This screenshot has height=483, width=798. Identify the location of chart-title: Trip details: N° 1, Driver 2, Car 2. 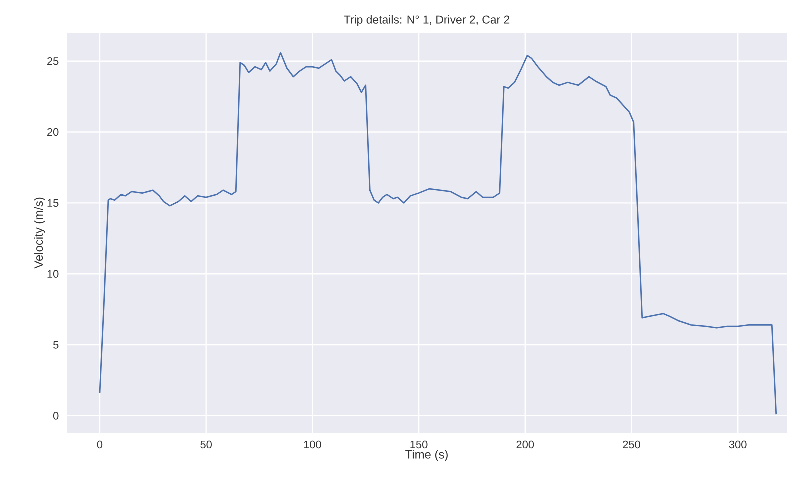
(427, 20).